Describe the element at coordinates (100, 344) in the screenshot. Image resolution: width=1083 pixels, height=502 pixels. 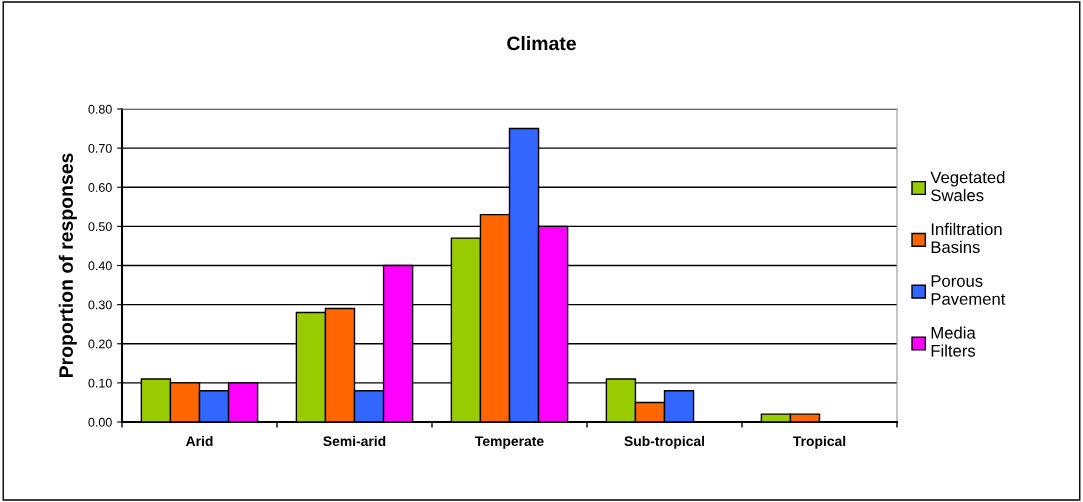
I see `y-tick-label: 0.20` at that location.